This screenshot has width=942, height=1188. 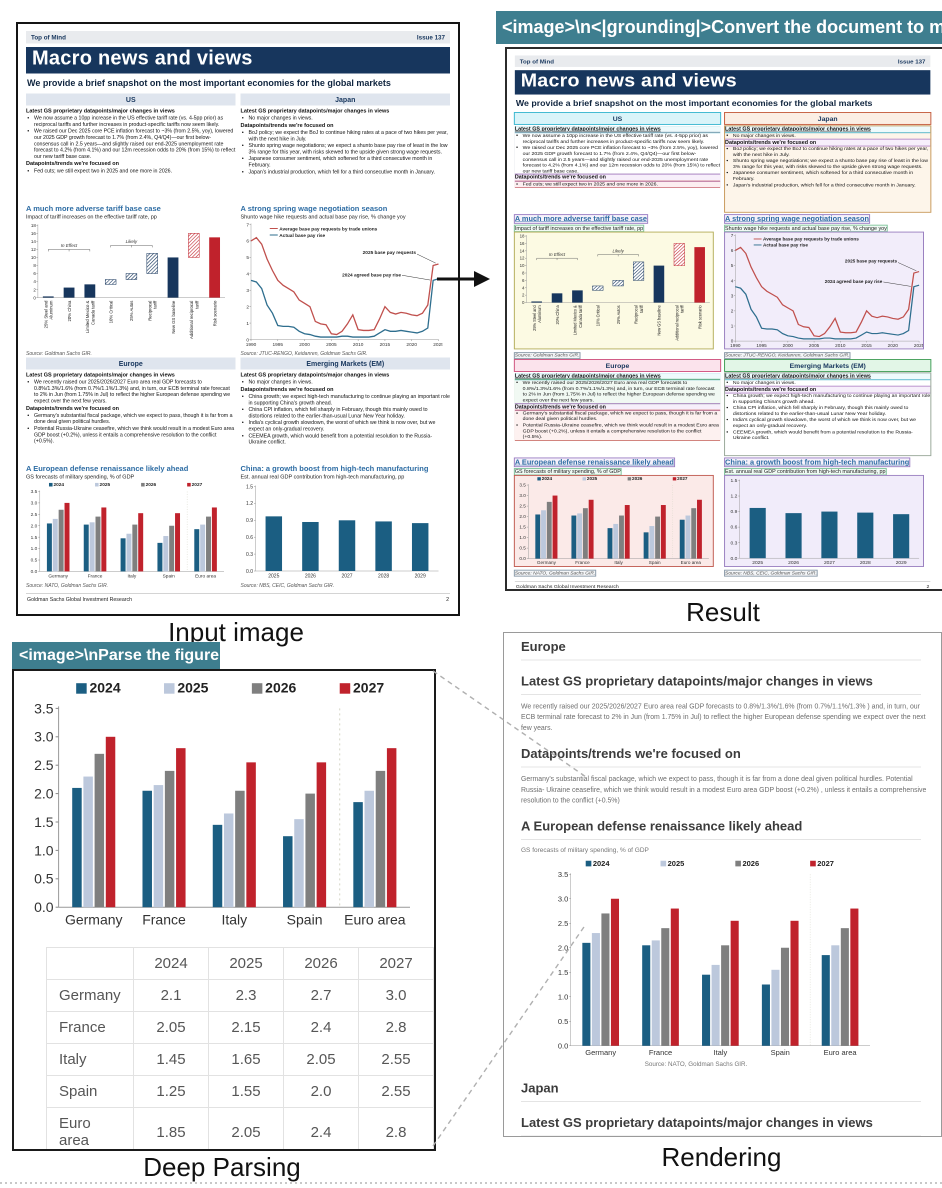 What do you see at coordinates (723, 612) in the screenshot?
I see `result-caption: Result` at bounding box center [723, 612].